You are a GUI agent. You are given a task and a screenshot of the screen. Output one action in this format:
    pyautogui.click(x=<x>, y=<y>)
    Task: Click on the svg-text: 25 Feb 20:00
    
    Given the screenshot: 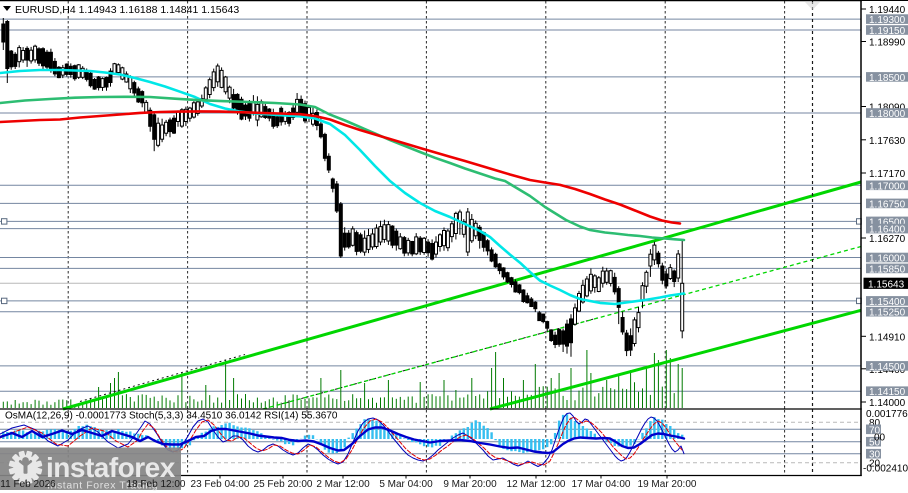 What is the action you would take?
    pyautogui.click(x=283, y=484)
    